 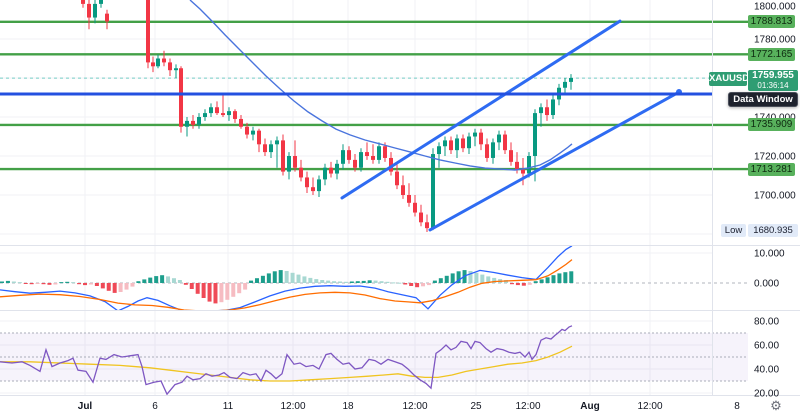 What do you see at coordinates (763, 99) in the screenshot?
I see `data-window-tooltip: Data Window` at bounding box center [763, 99].